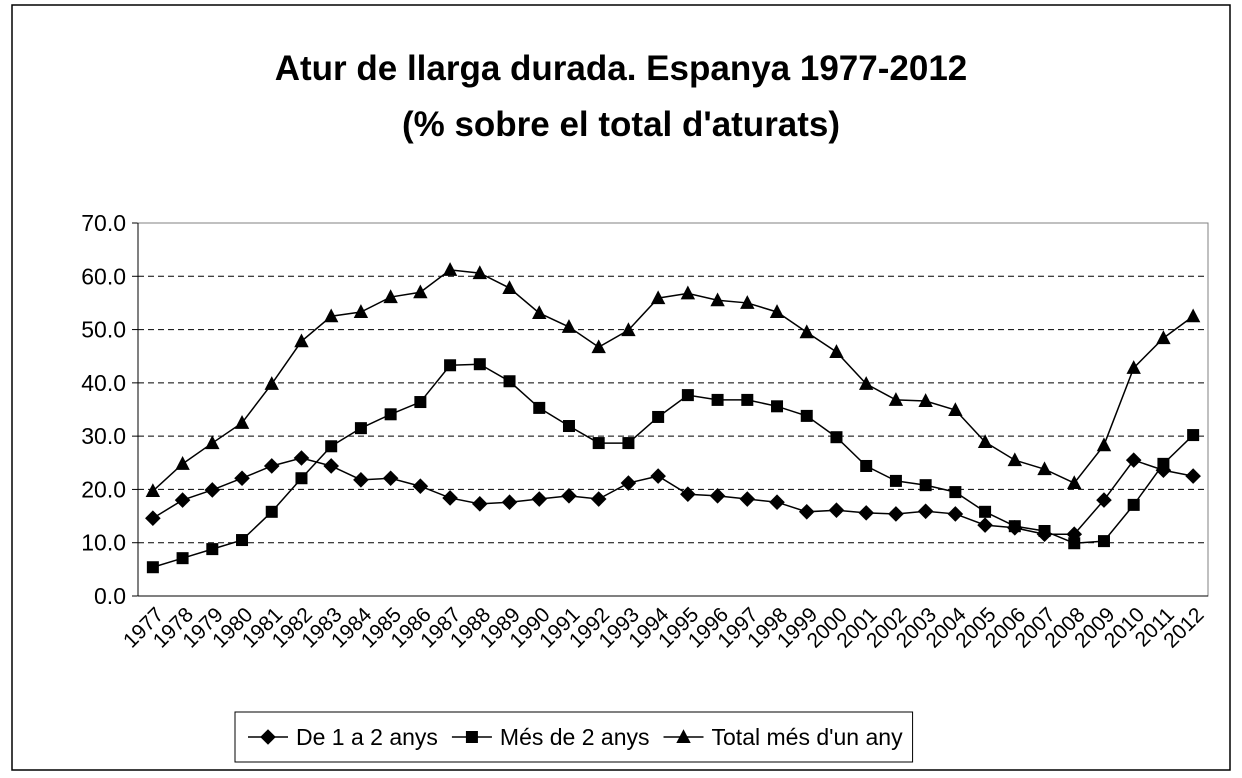 This screenshot has height=778, width=1242. Describe the element at coordinates (103, 489) in the screenshot. I see `y-tick-label: 20.0` at that location.